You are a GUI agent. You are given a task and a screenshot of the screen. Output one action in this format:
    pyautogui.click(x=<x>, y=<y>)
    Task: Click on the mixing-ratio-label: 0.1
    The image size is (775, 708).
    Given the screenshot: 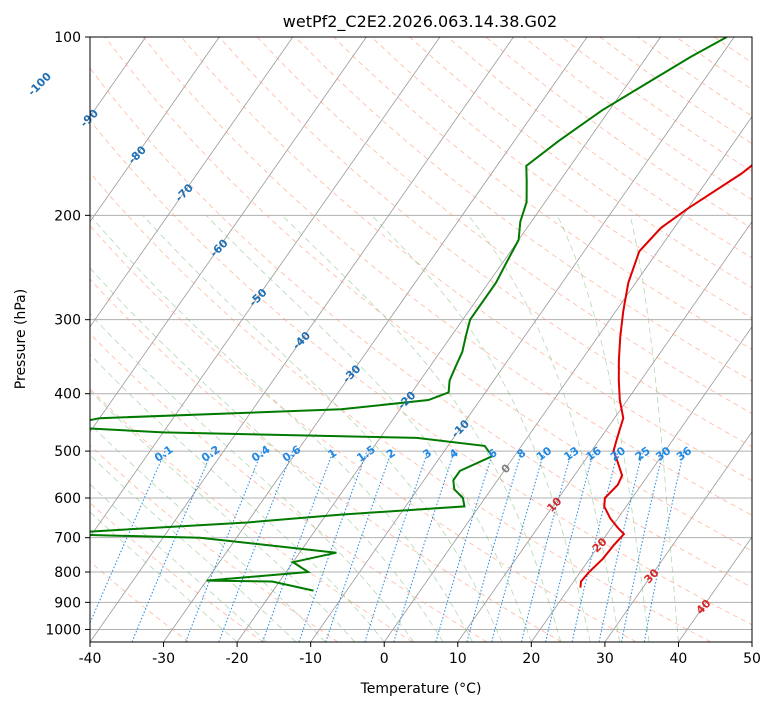 What is the action you would take?
    pyautogui.click(x=163, y=454)
    